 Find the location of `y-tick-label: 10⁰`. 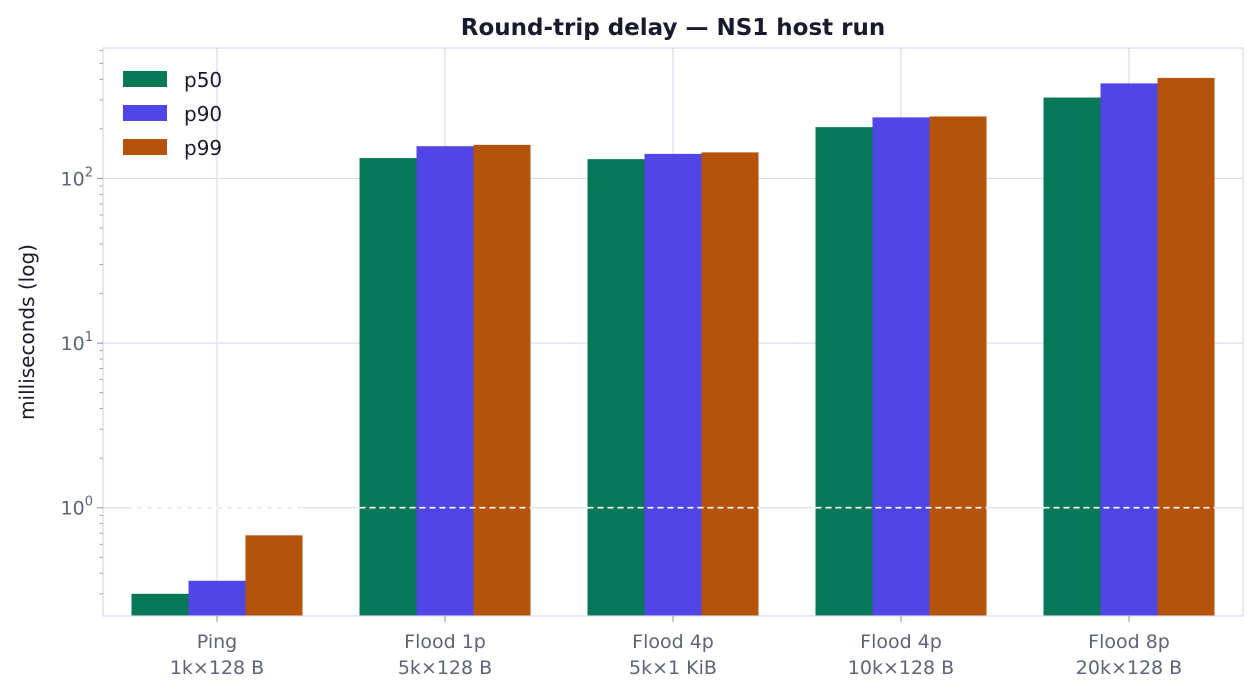

y-tick-label: 10⁰ is located at coordinates (77, 507).